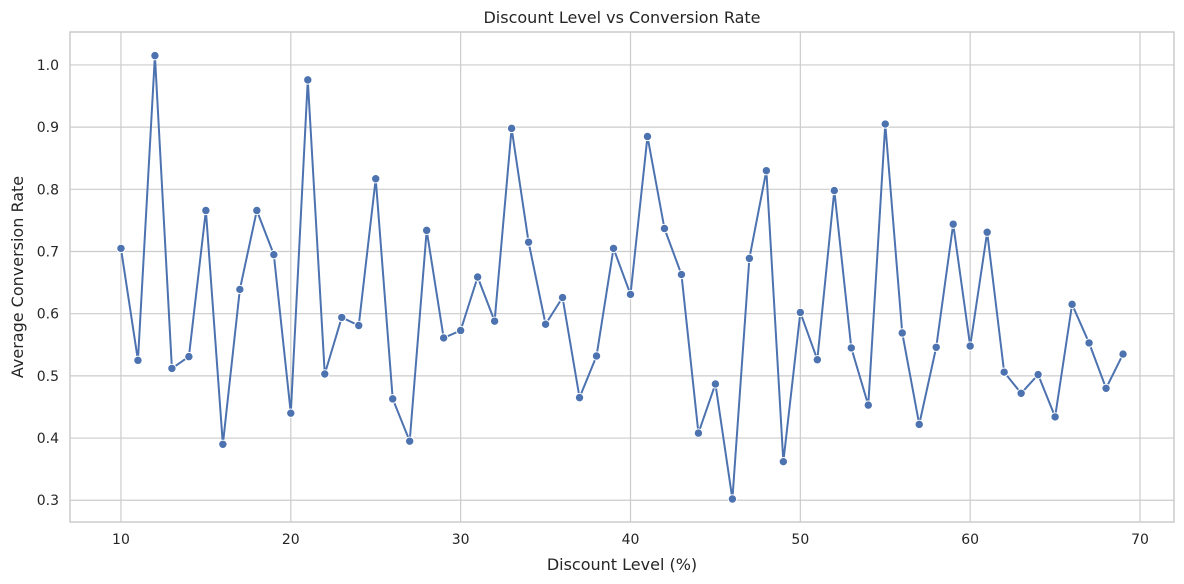  Describe the element at coordinates (621, 17) in the screenshot. I see `chart-title: Discount Level vs Conversion Rate` at that location.